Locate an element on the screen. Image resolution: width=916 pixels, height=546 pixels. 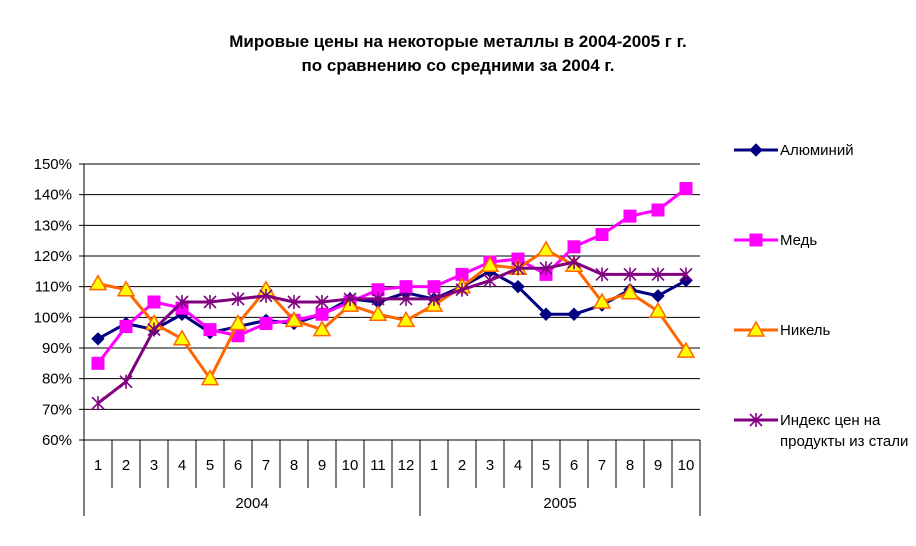
y-tick-label: 120% is located at coordinates (53, 256).